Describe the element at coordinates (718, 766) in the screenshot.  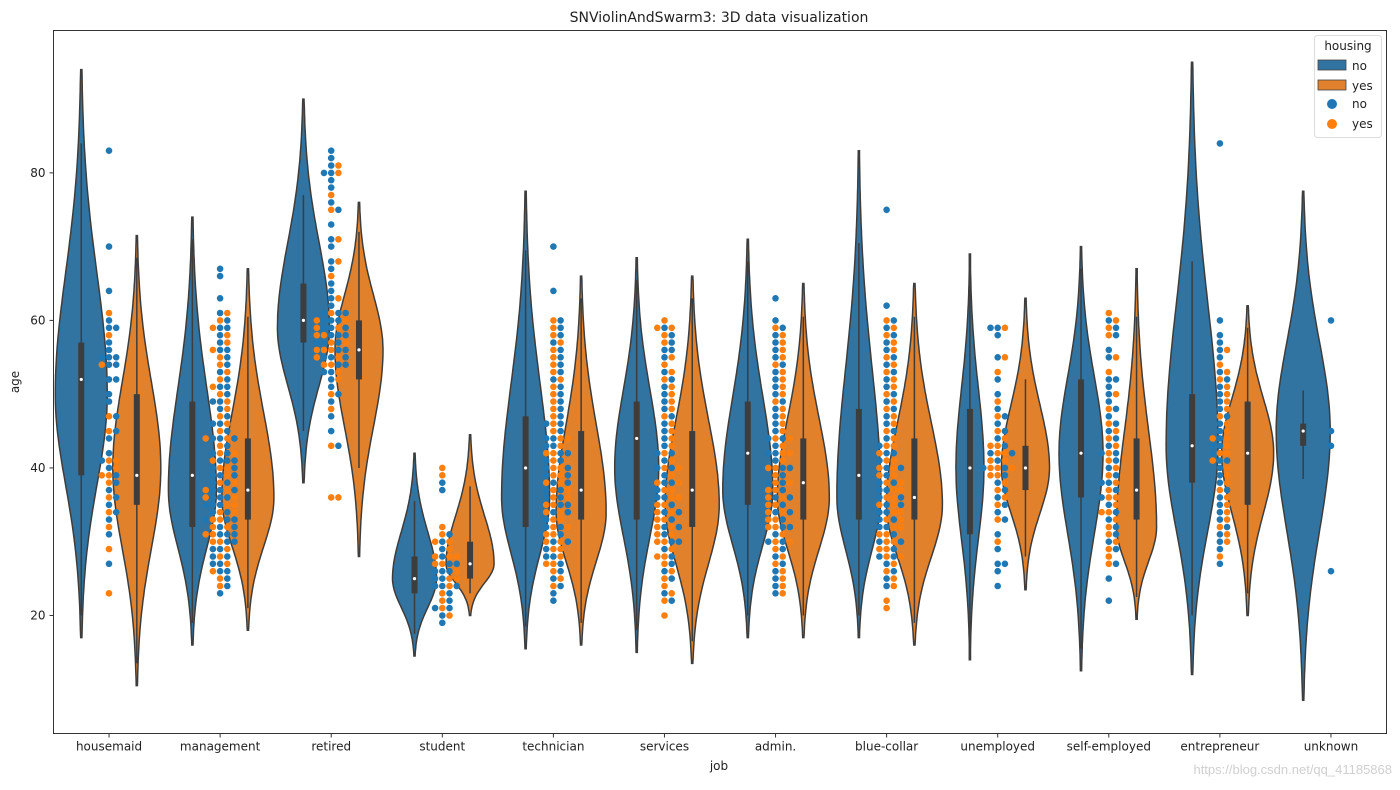
I see `x-axis-label: job` at that location.